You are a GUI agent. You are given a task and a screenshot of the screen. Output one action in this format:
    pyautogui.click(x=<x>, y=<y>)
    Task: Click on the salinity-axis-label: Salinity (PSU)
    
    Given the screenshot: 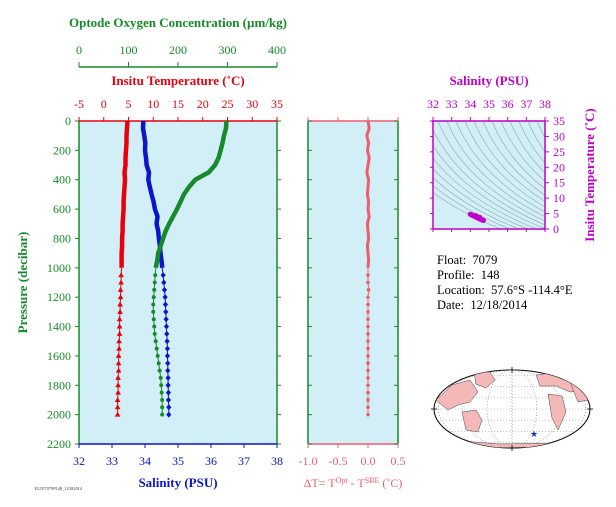 What is the action you would take?
    pyautogui.click(x=177, y=482)
    